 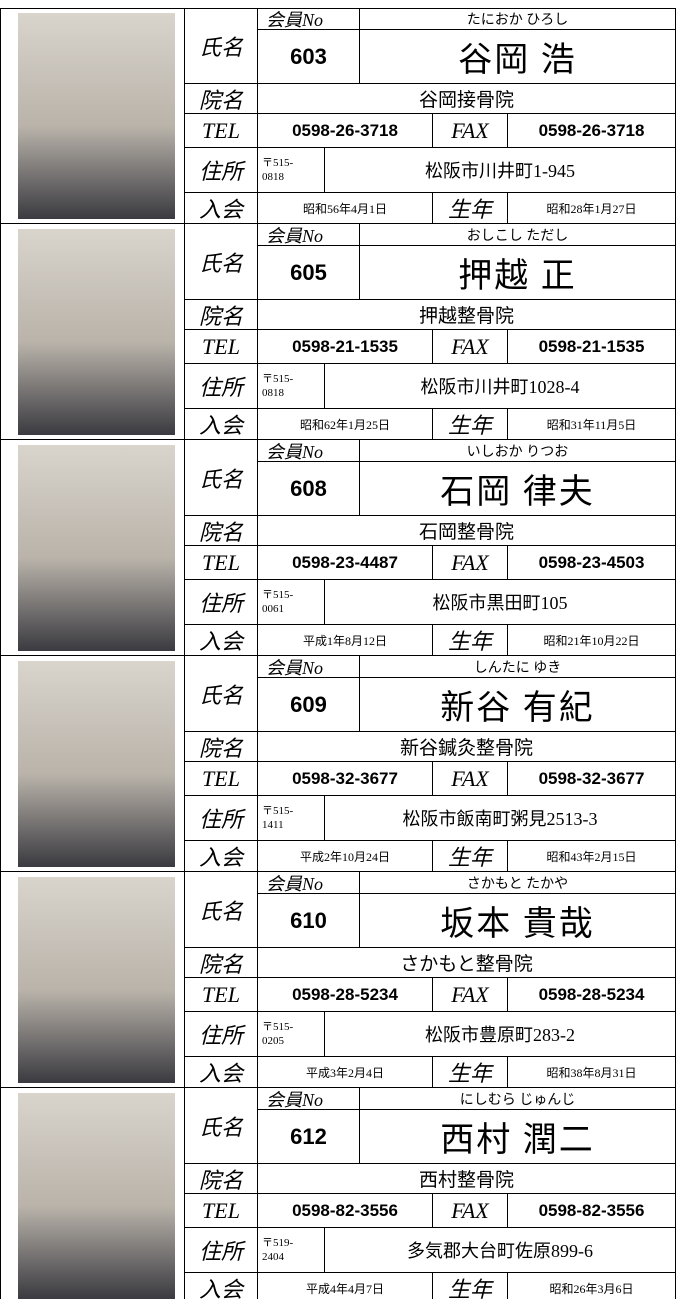 I want to click on member-no: 605, so click(x=309, y=273).